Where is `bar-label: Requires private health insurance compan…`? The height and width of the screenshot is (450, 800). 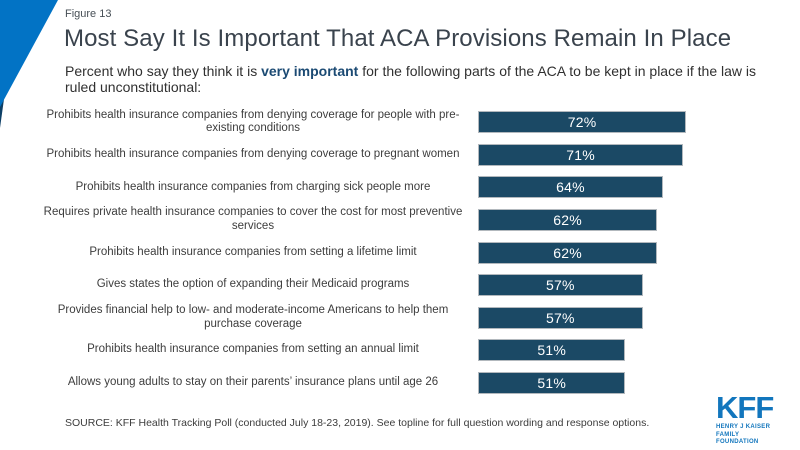
bar-label: Requires private health insurance compan… is located at coordinates (253, 219).